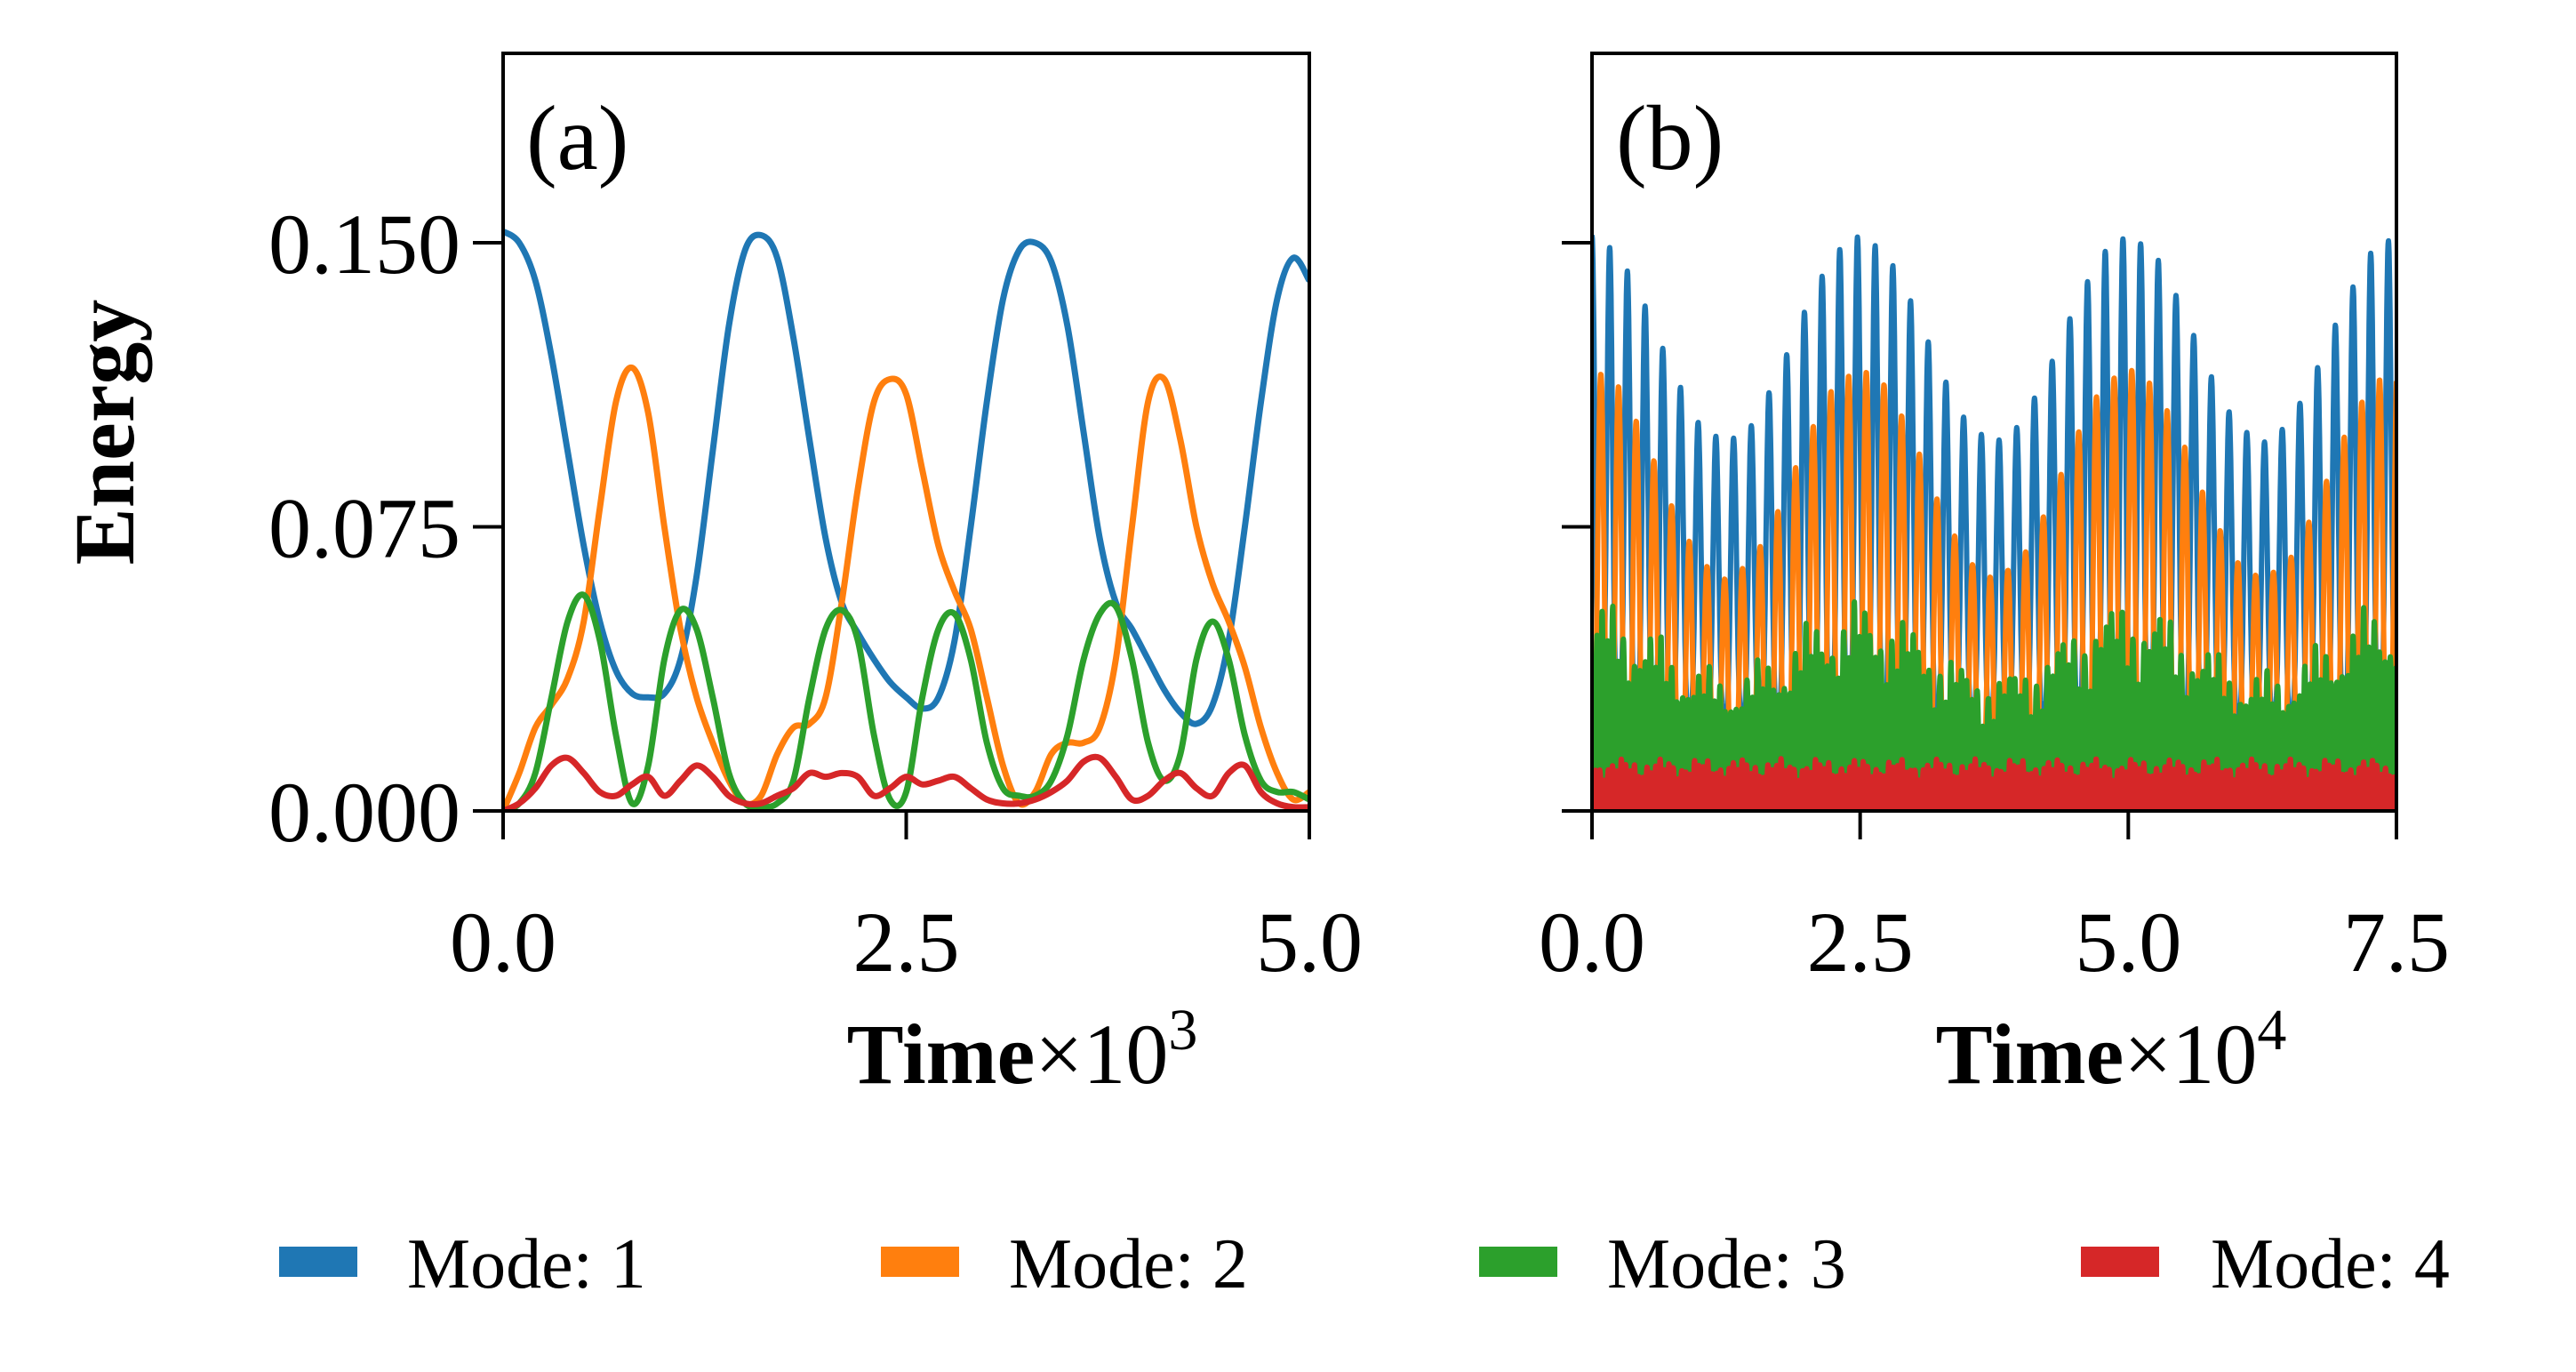  I want to click on panel-a-label: (a), so click(577, 138).